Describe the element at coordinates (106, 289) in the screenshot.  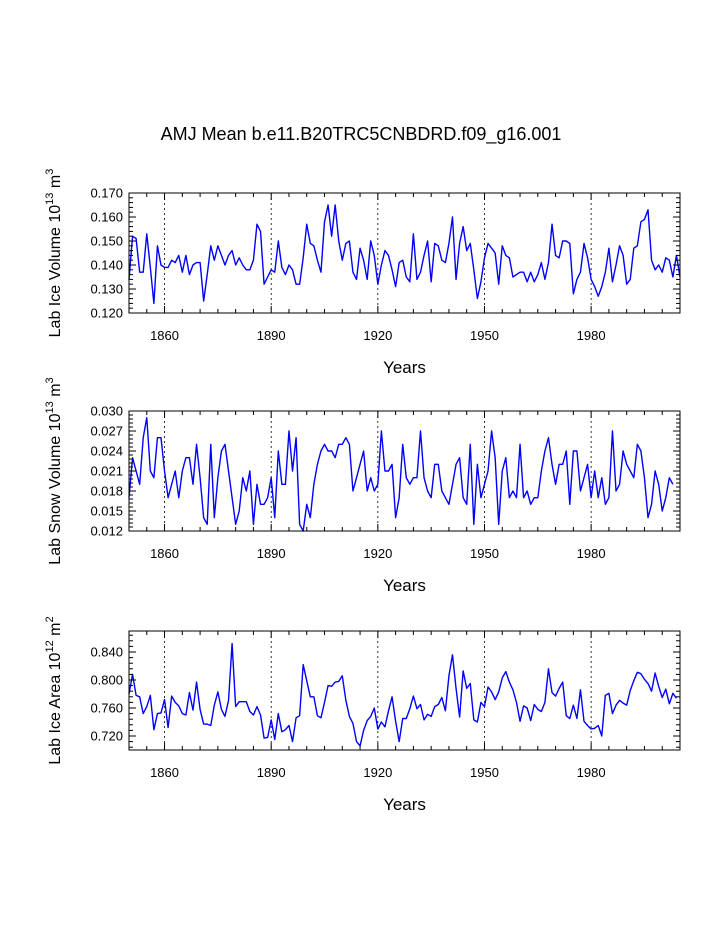
I see `y-tick-label: 0.130` at that location.